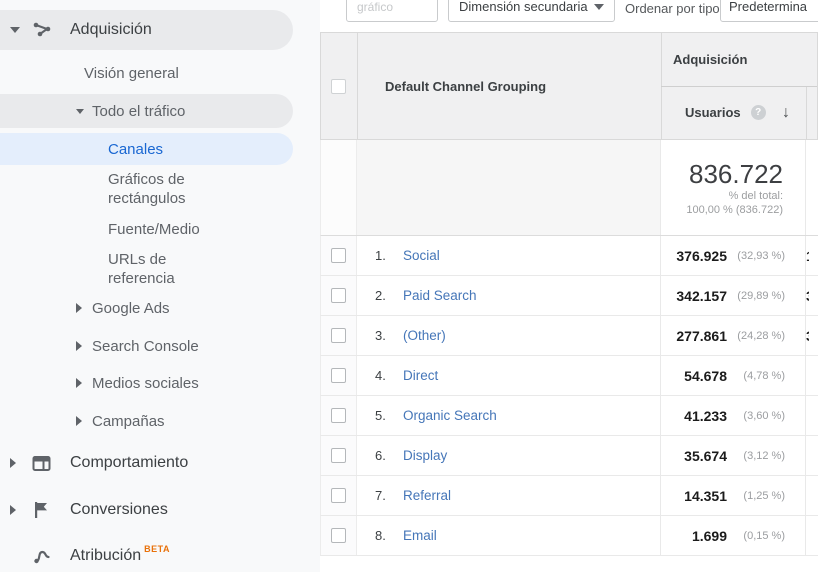 This screenshot has height=584, width=818. I want to click on sidebar-item-label: URLs de referencia, so click(141, 269).